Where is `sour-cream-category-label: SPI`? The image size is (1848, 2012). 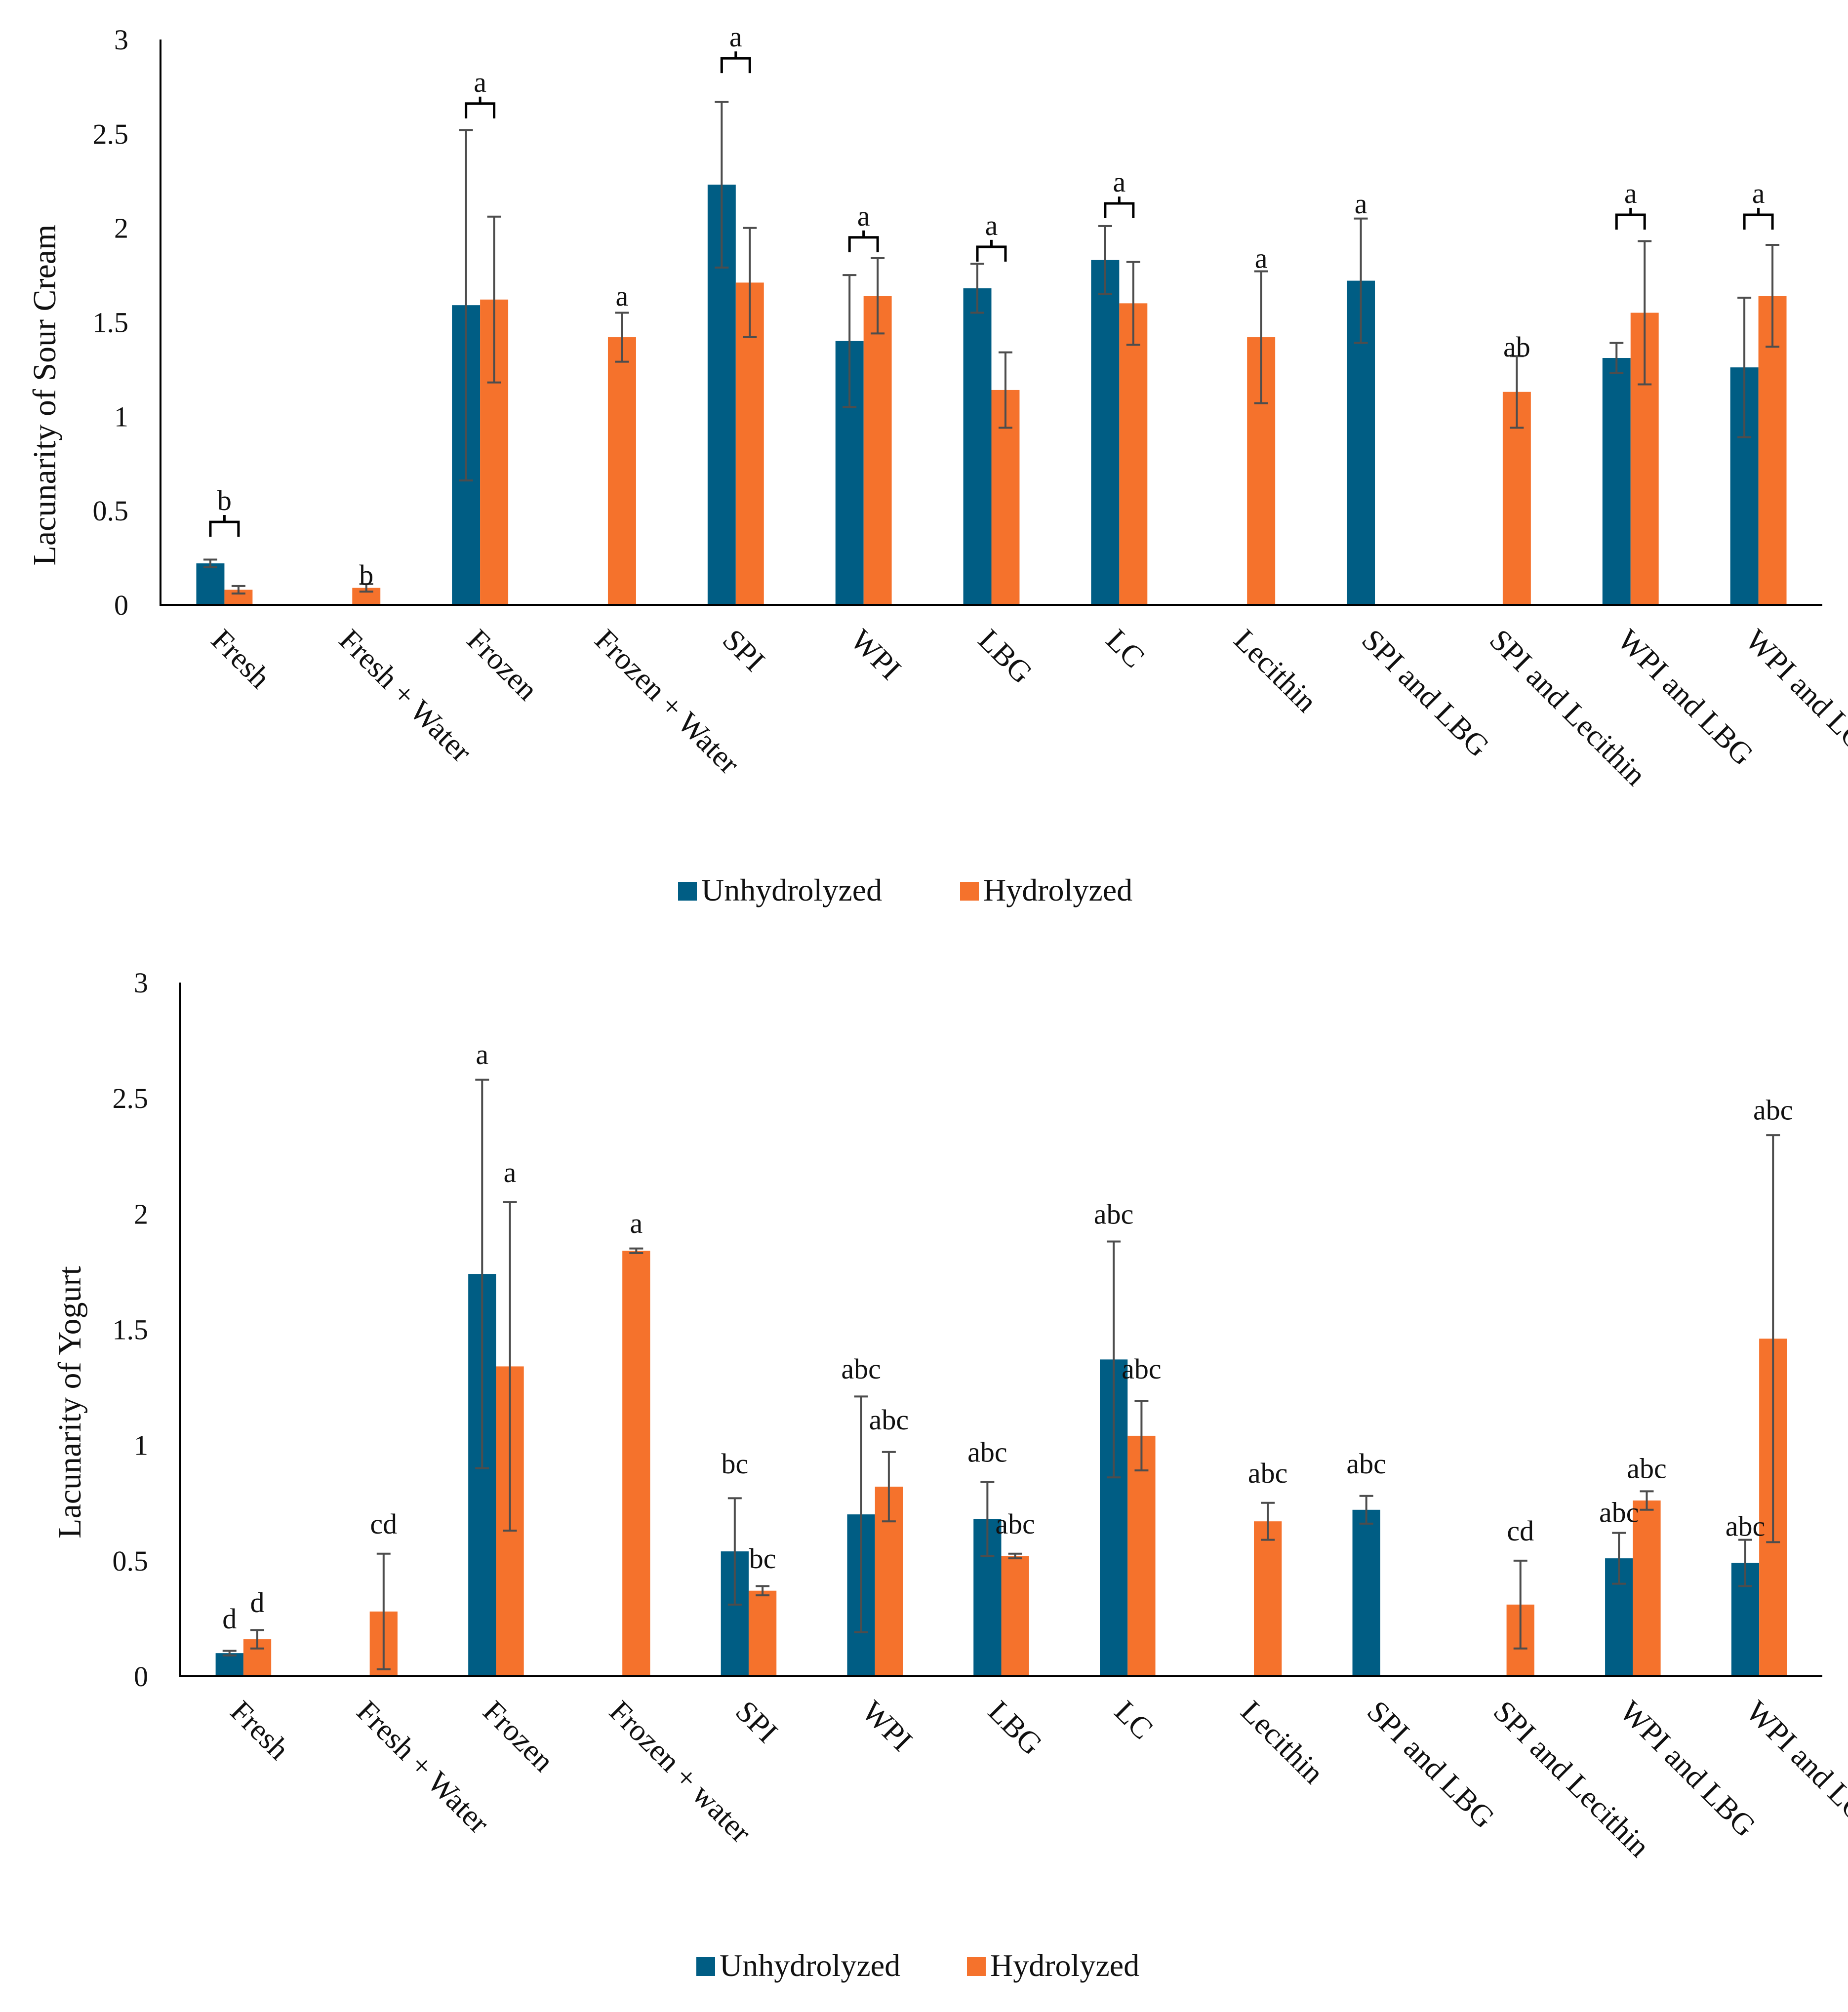
sour-cream-category-label: SPI is located at coordinates (743, 650).